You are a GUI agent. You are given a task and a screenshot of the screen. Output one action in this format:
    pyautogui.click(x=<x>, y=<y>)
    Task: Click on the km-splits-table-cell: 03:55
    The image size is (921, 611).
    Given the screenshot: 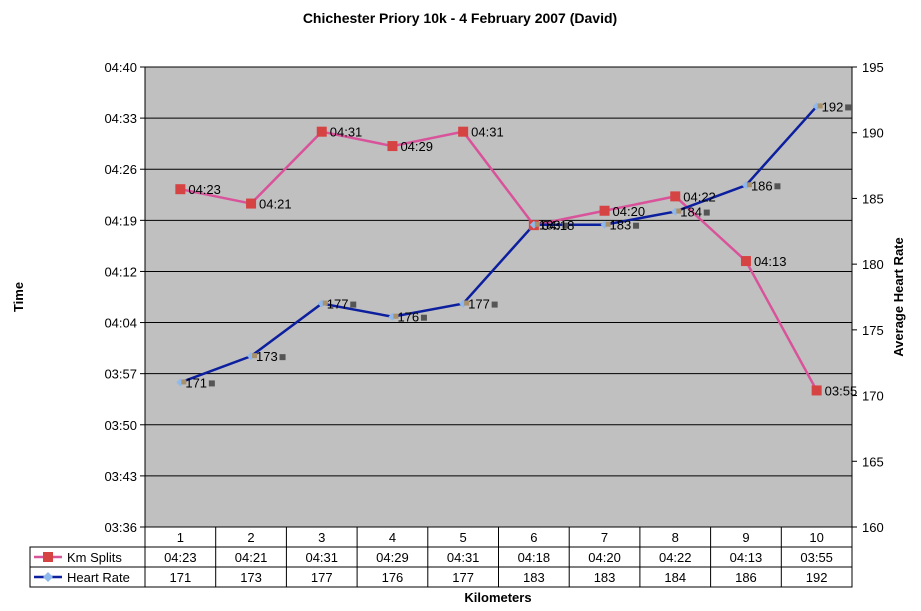 What is the action you would take?
    pyautogui.click(x=816, y=557)
    